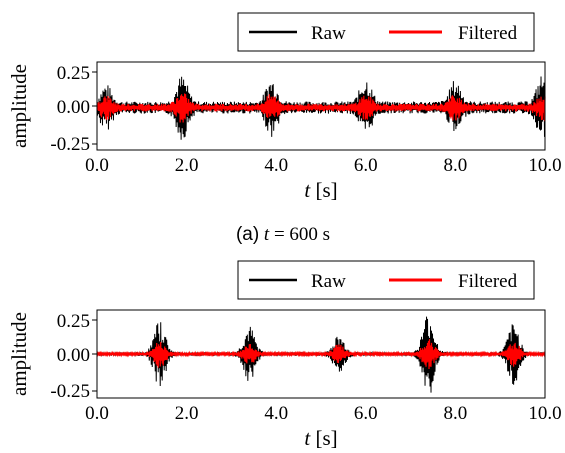  Describe the element at coordinates (386, 280) in the screenshot. I see `legend-bottom: Raw Filtered` at that location.